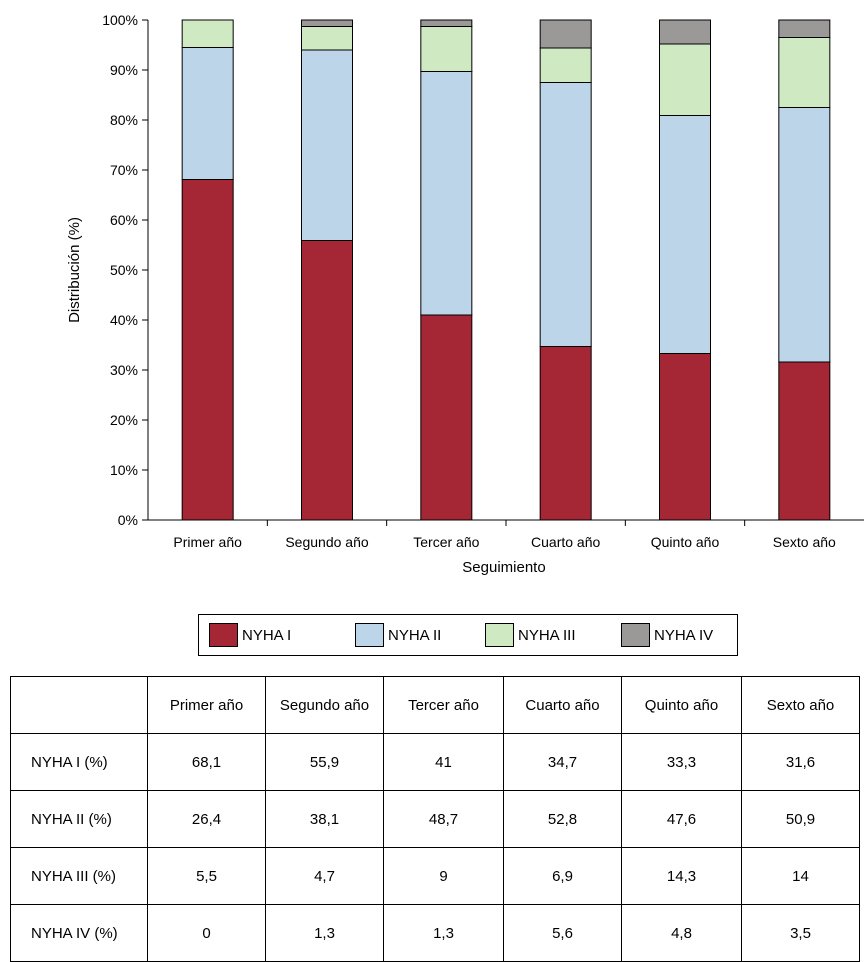 Image resolution: width=864 pixels, height=962 pixels. Describe the element at coordinates (415, 635) in the screenshot. I see `legend-label-nyha-ii: NYHA II` at that location.